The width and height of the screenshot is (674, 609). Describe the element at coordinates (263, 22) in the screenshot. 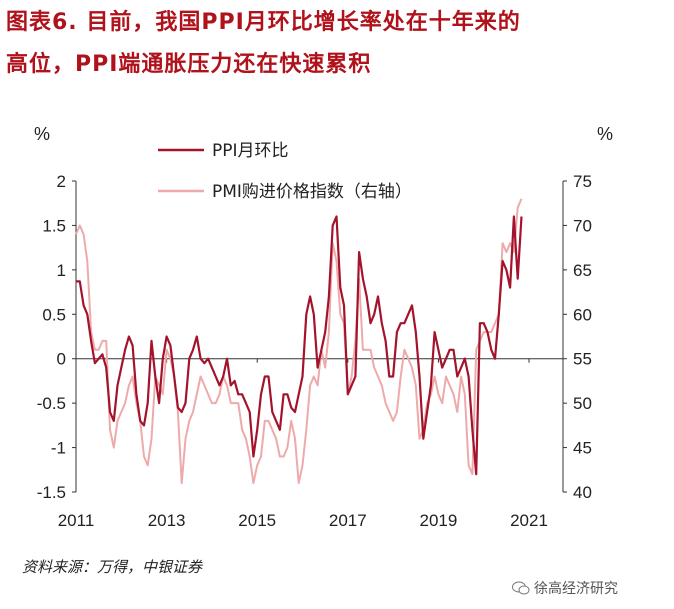

I see `chart-title-line-1: 图表6. 目前，我国PPI月环比增长率处在十年来的` at that location.